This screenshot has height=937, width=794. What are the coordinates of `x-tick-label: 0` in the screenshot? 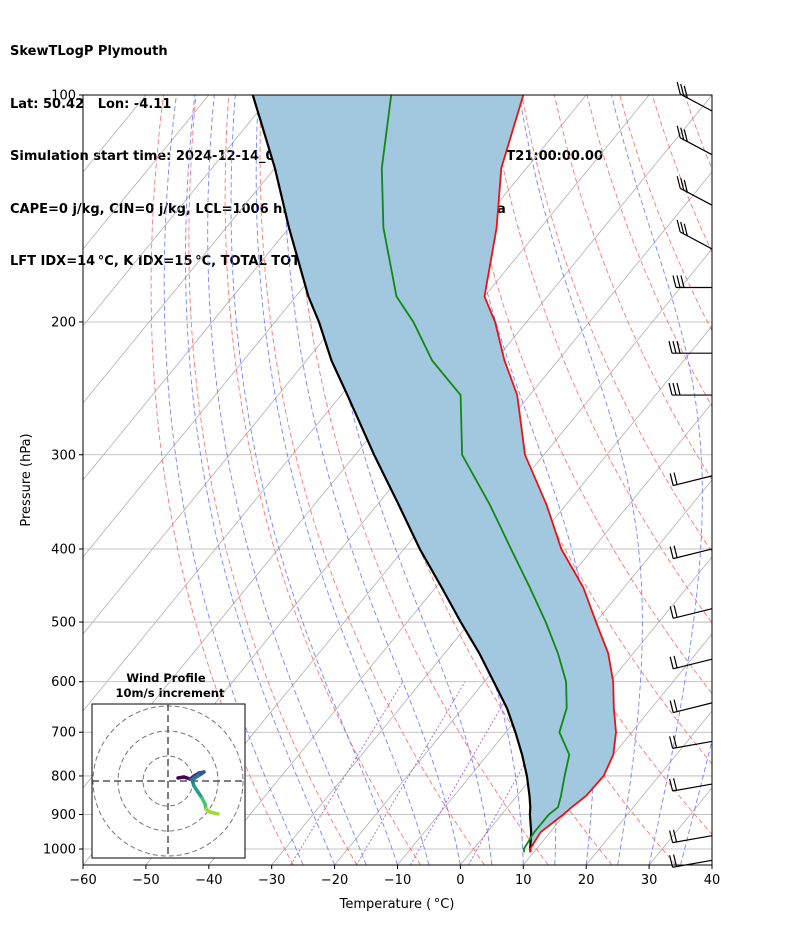 It's located at (460, 880).